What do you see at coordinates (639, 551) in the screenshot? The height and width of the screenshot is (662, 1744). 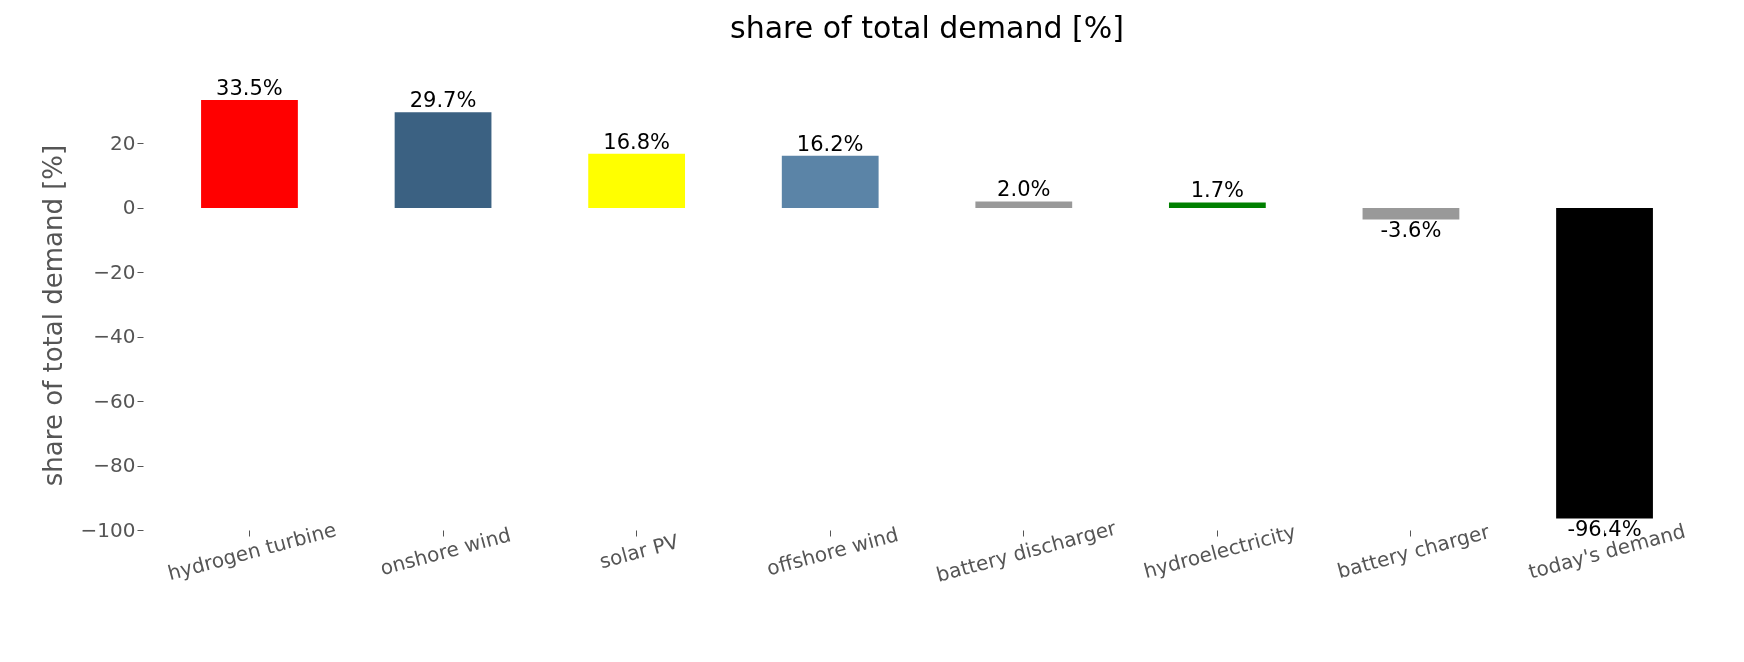 I see `x-tick-label: solar PV` at bounding box center [639, 551].